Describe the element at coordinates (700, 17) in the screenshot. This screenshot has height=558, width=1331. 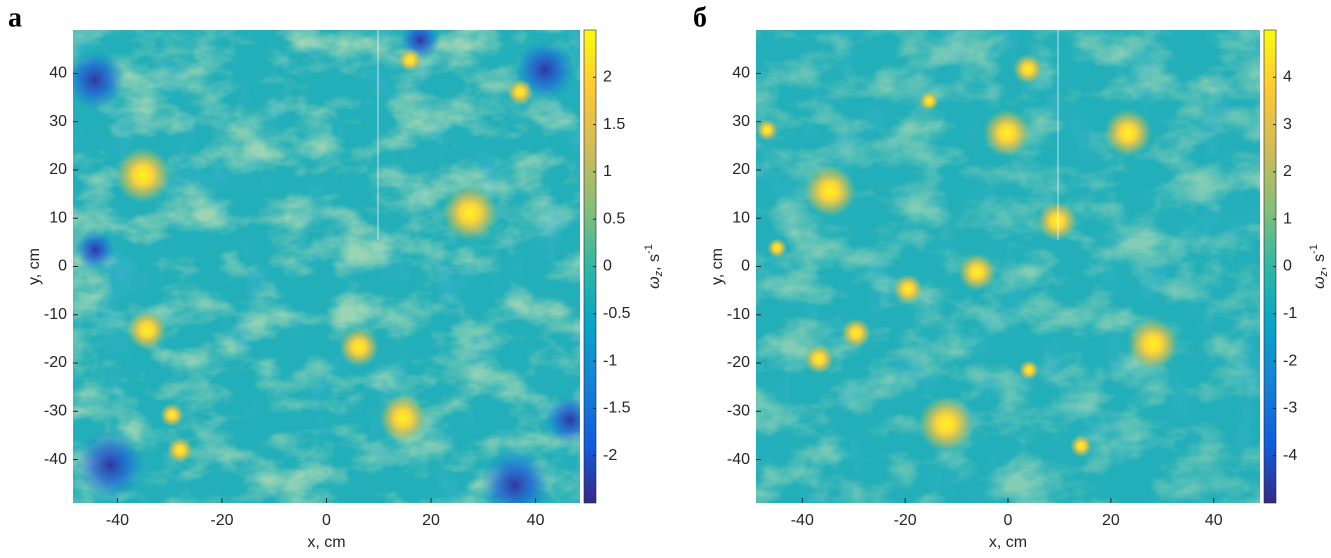
I see `panel-label: б` at that location.